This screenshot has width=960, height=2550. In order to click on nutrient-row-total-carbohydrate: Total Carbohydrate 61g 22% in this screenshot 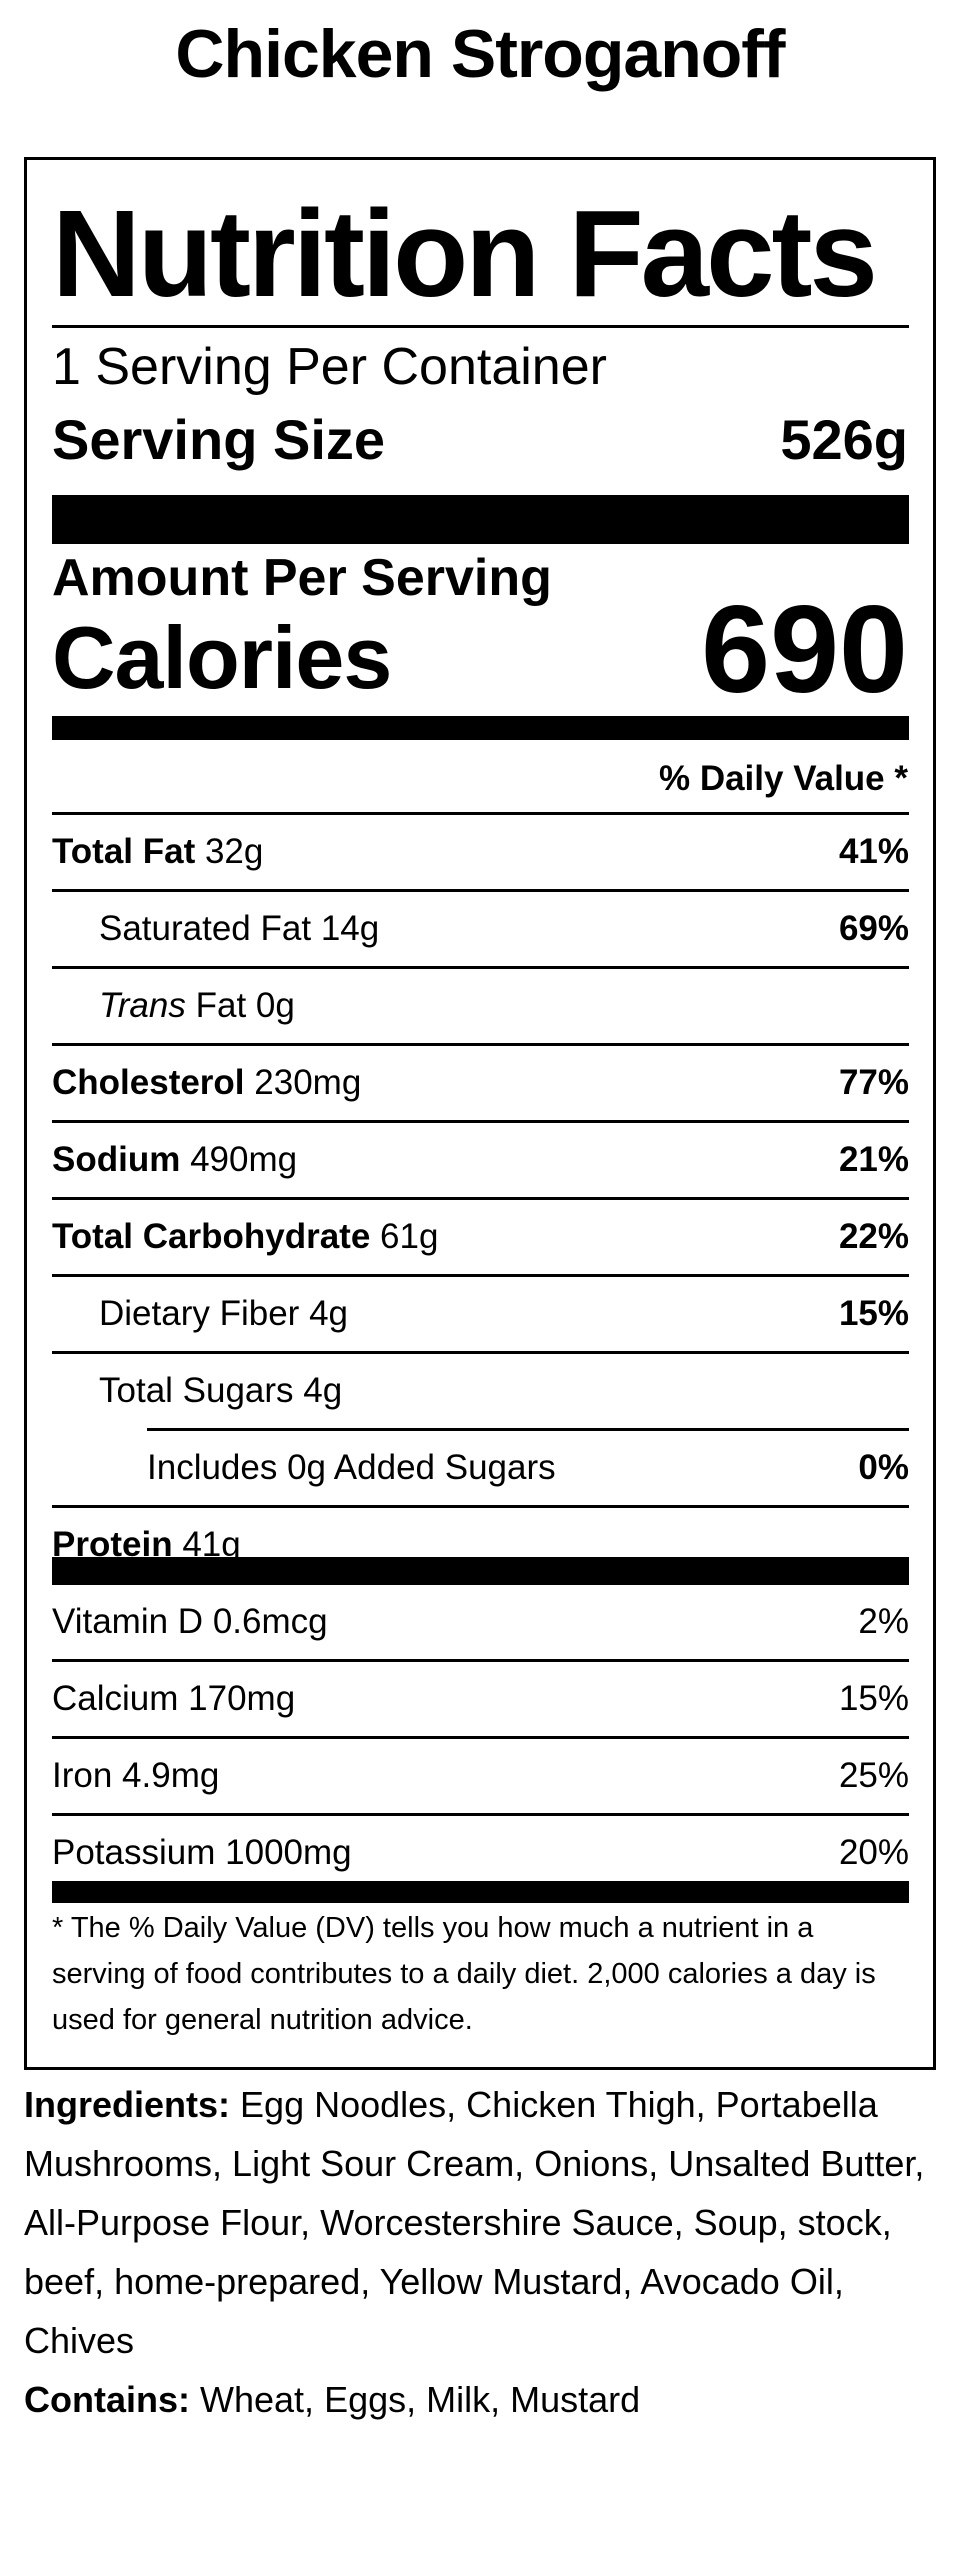, I will do `click(480, 1237)`.